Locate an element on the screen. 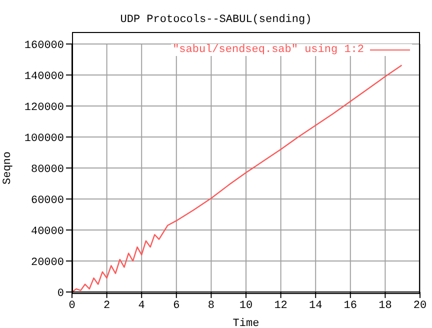  y-tick-label: 160000 is located at coordinates (44, 46).